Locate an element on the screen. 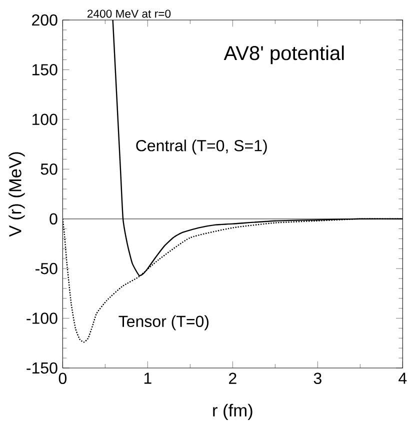 The image size is (416, 432). y-tick-label: 50 is located at coordinates (49, 169).